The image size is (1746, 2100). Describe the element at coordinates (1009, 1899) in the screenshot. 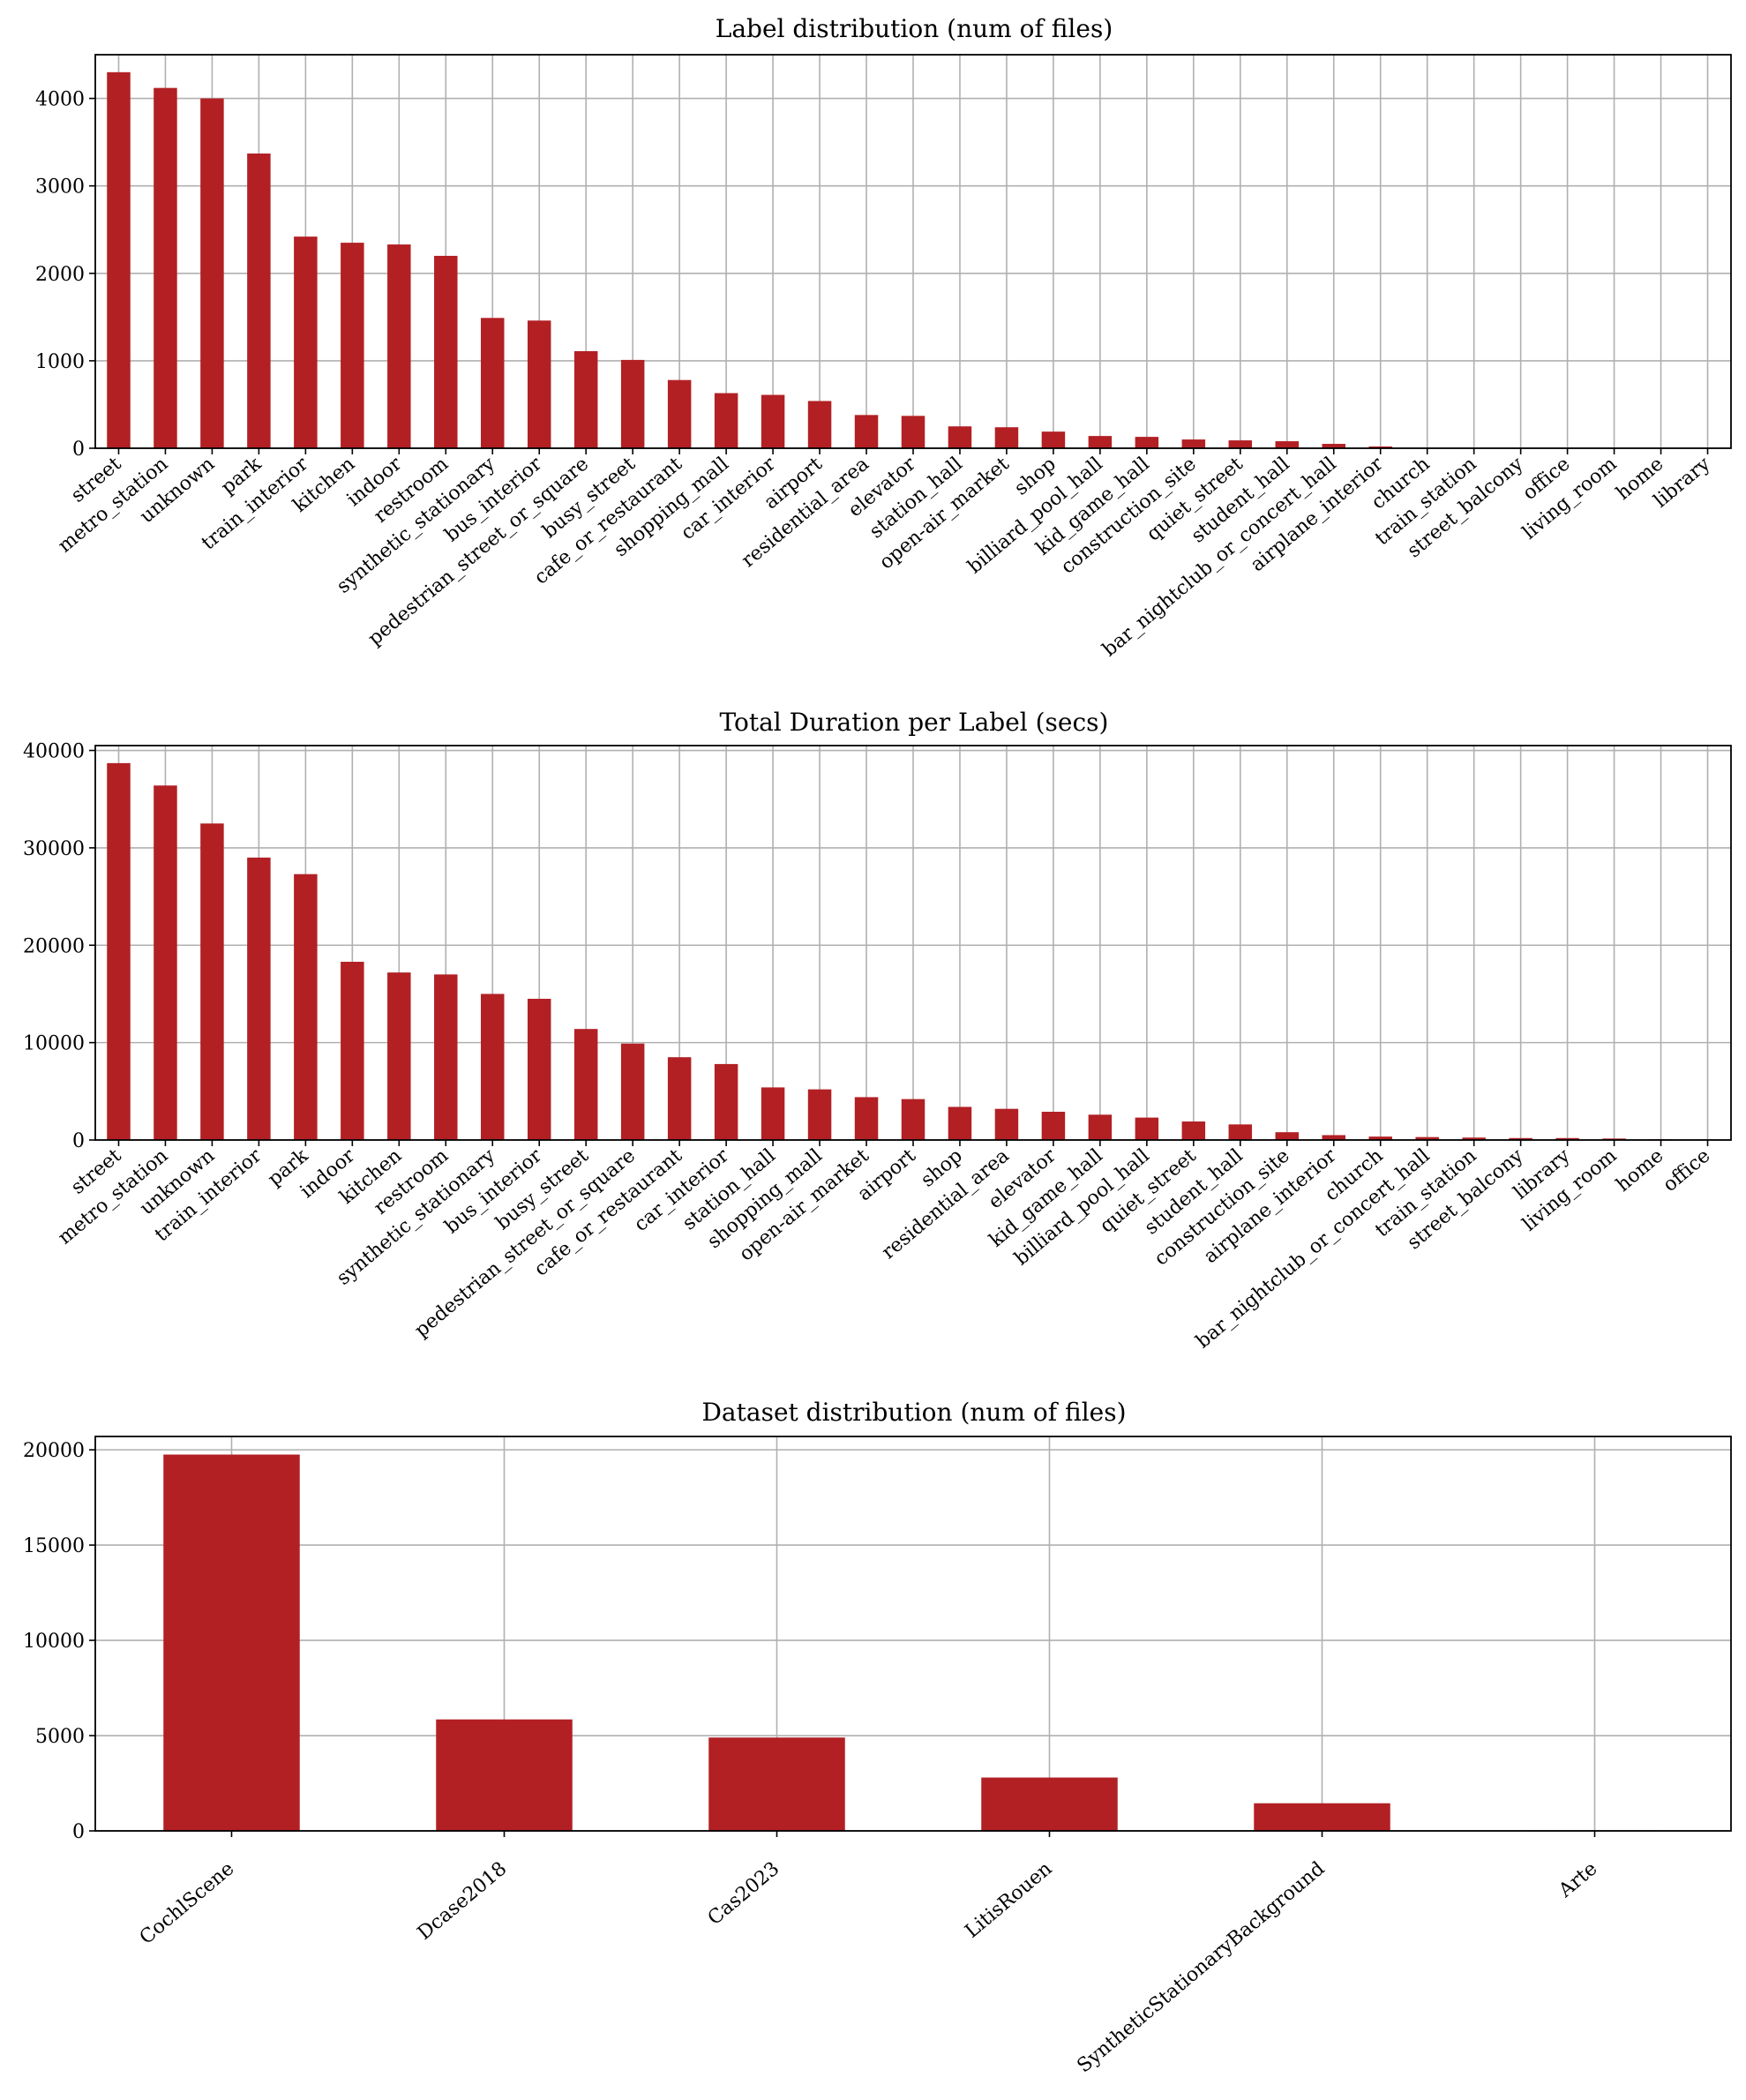

I see `x-tick-label: LitisRouen` at that location.